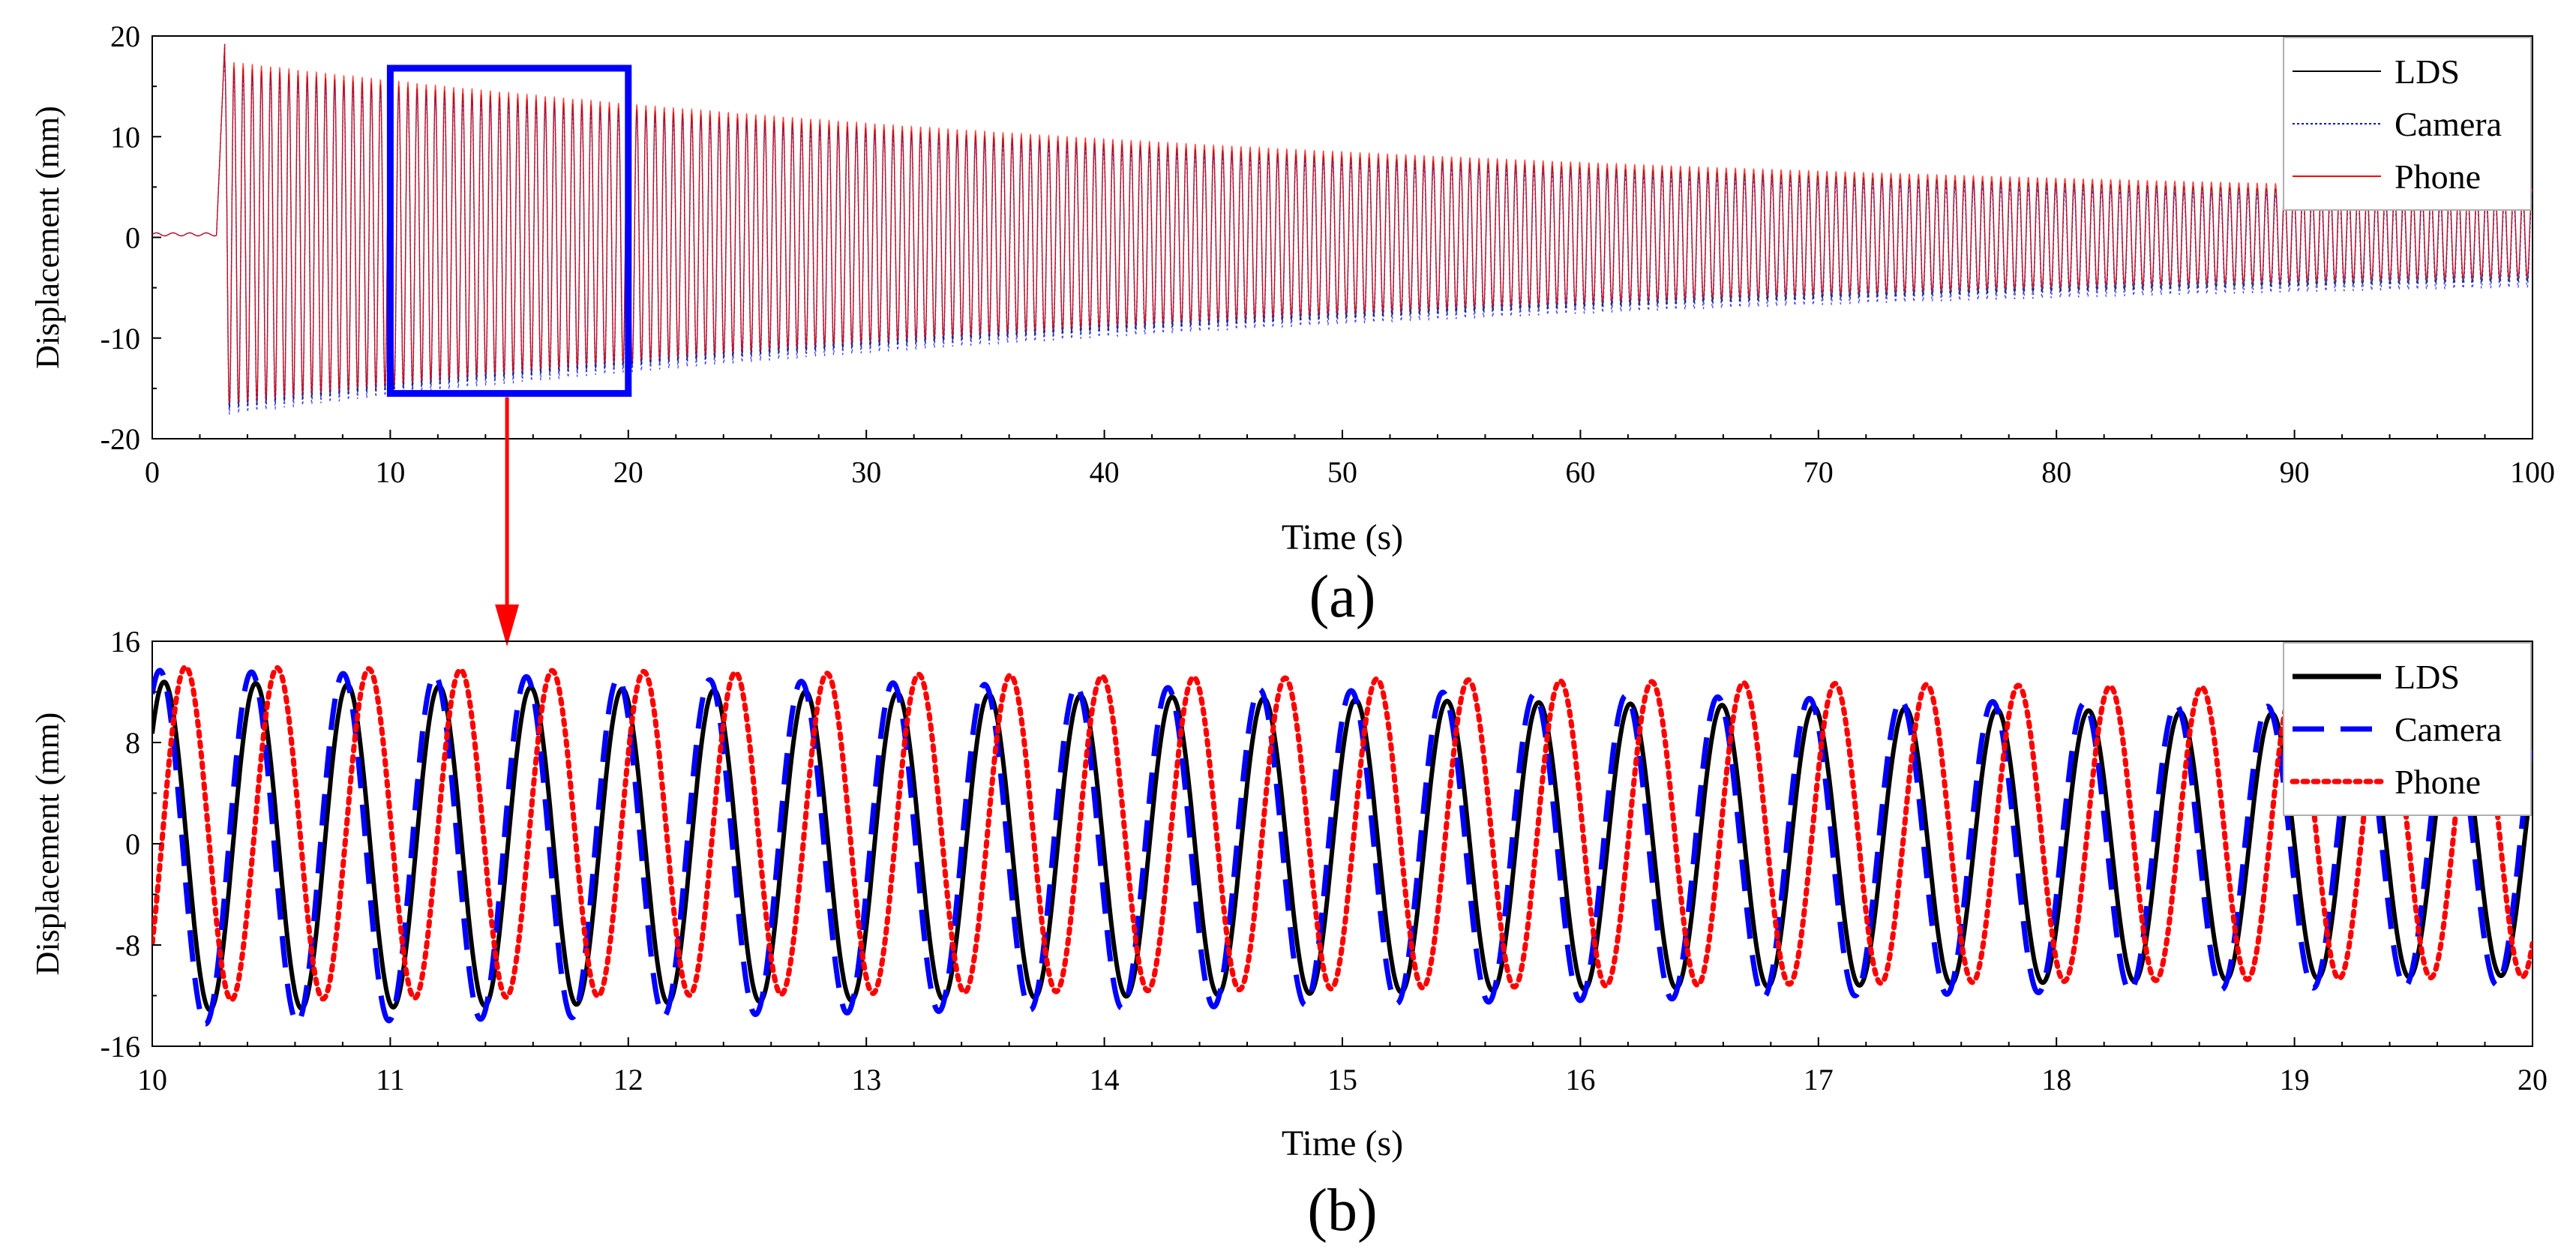 The image size is (2576, 1257). I want to click on x-tick-label: 40, so click(1105, 472).